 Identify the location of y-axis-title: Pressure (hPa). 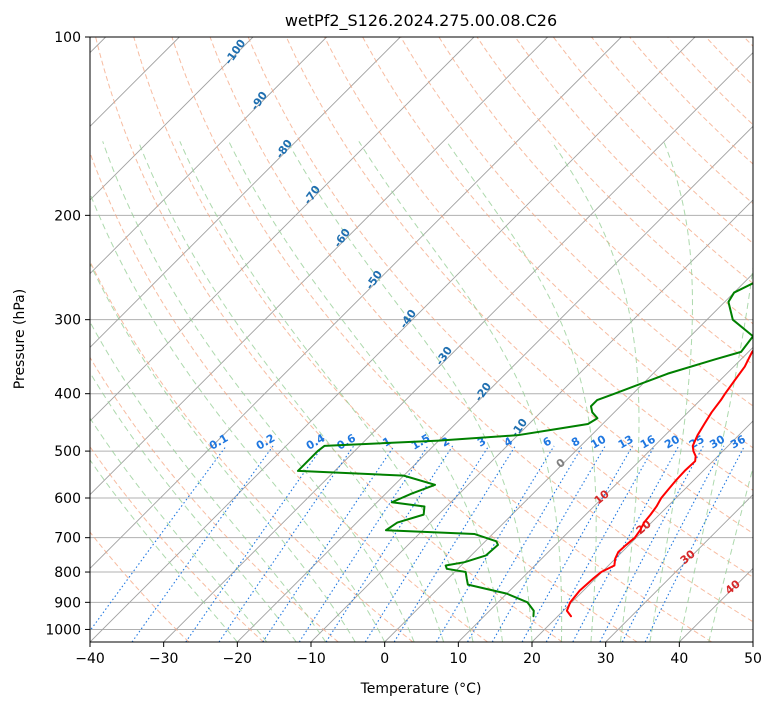
(20, 339).